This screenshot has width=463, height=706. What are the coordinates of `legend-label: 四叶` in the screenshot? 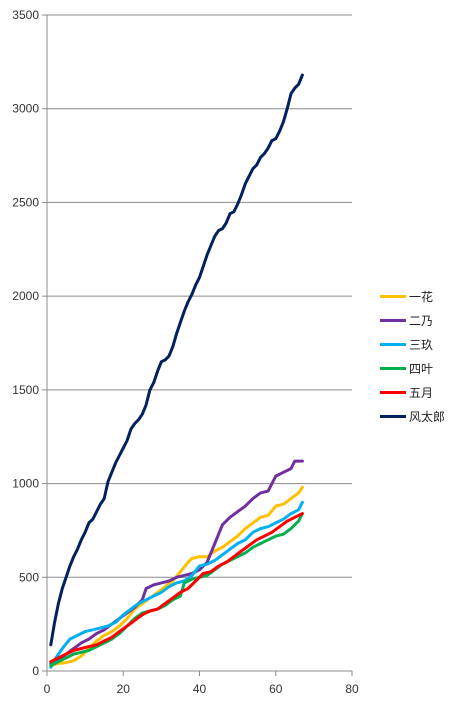 It's located at (421, 368).